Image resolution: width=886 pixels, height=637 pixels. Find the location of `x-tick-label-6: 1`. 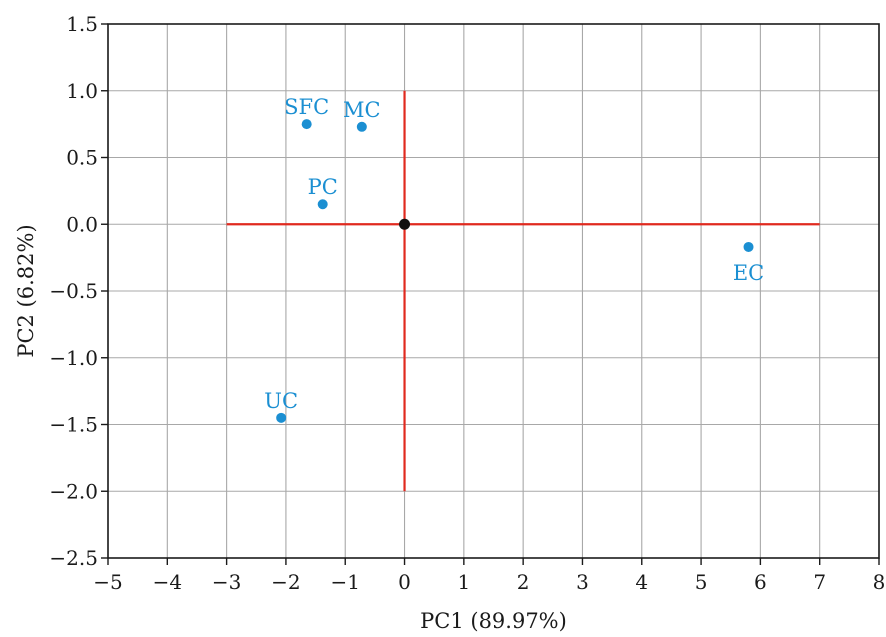

x-tick-label-6: 1 is located at coordinates (463, 582).